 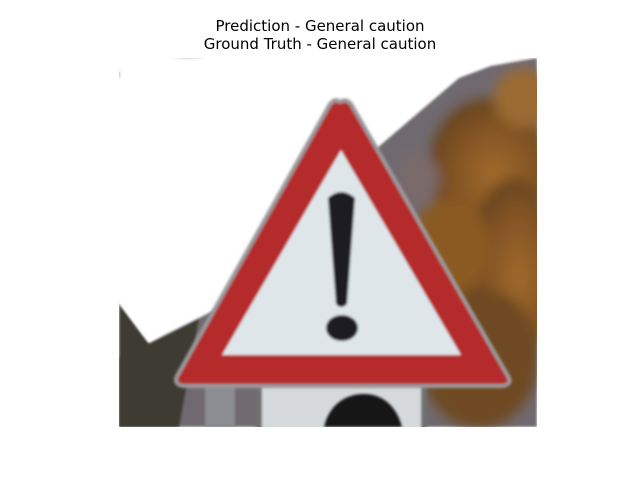 What do you see at coordinates (320, 44) in the screenshot?
I see `title-ground-truth: Ground Truth - General caution` at bounding box center [320, 44].